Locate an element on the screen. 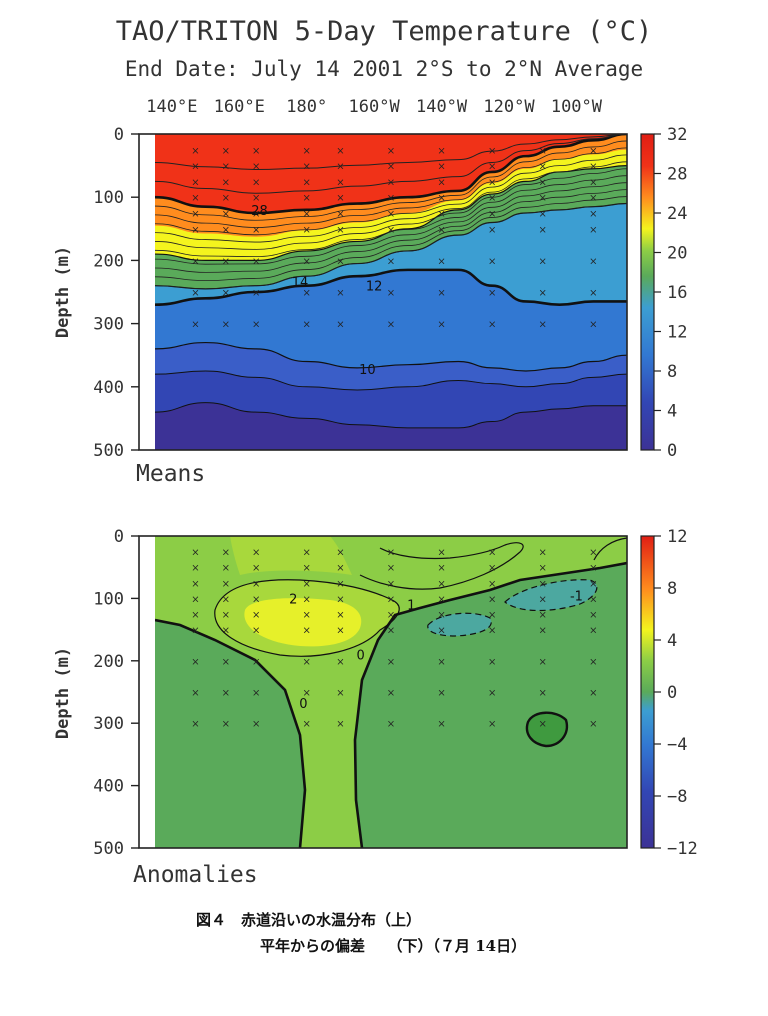 This screenshot has width=768, height=1016. means-y-ticks: 0 100 200 300 400 500 is located at coordinates (116, 293).